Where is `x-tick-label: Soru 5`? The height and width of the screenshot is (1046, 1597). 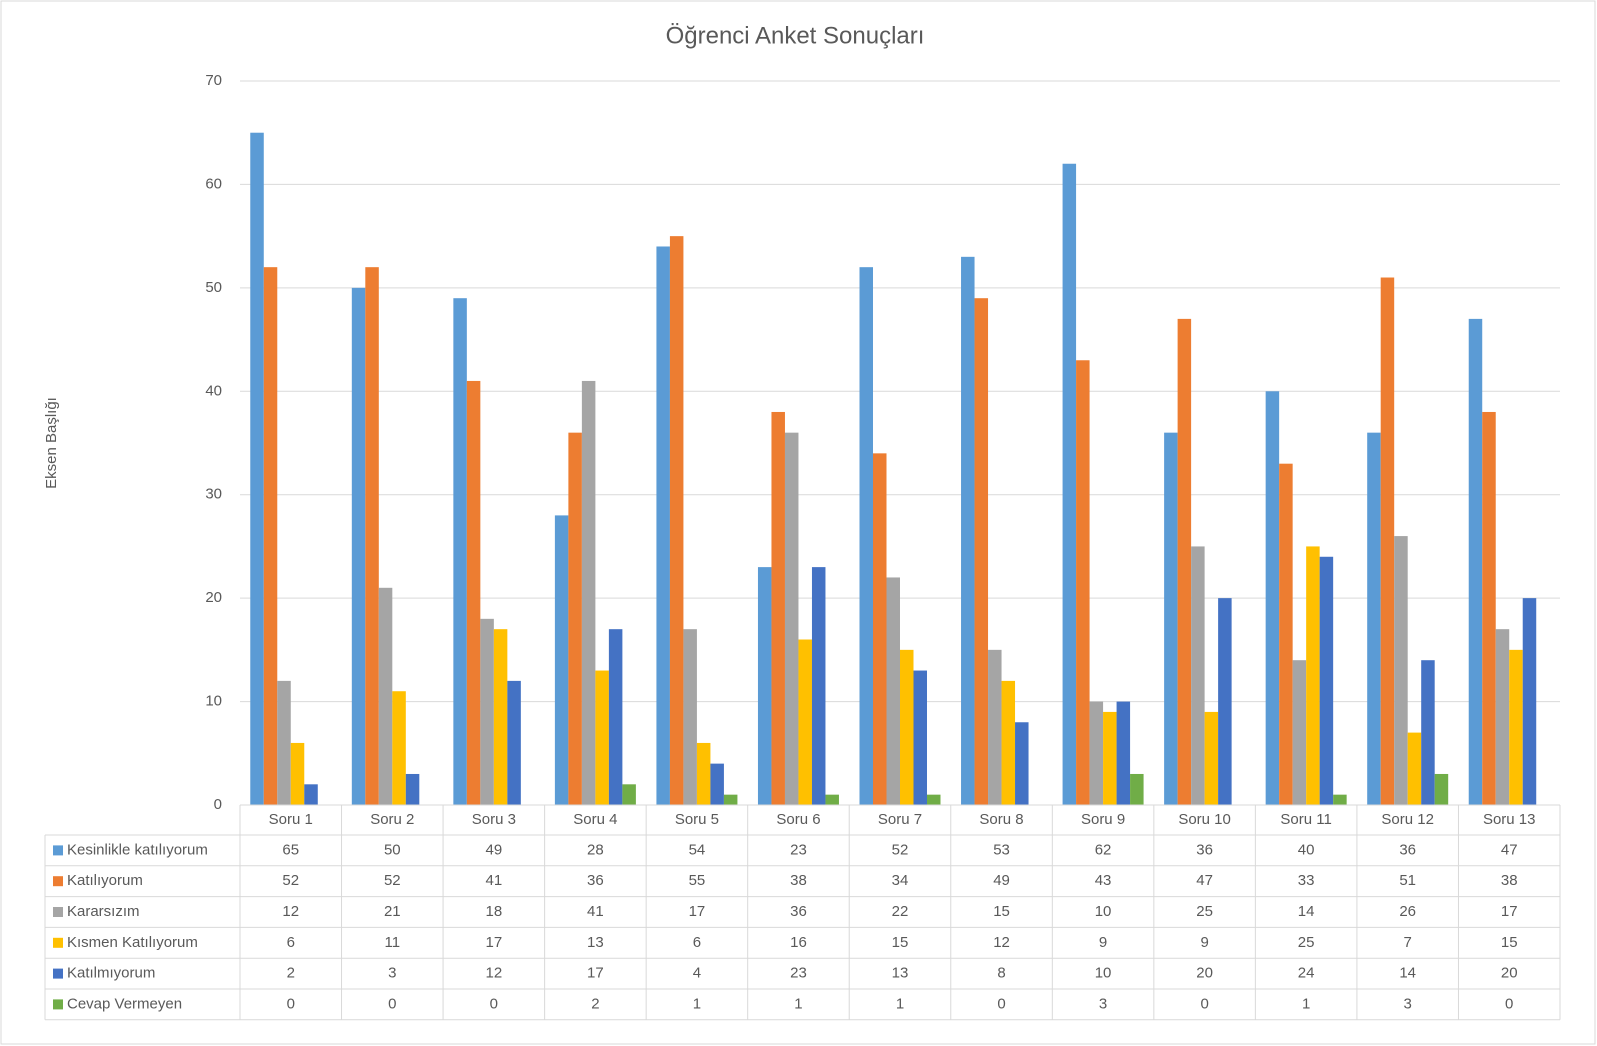
x-tick-label: Soru 5 is located at coordinates (697, 819).